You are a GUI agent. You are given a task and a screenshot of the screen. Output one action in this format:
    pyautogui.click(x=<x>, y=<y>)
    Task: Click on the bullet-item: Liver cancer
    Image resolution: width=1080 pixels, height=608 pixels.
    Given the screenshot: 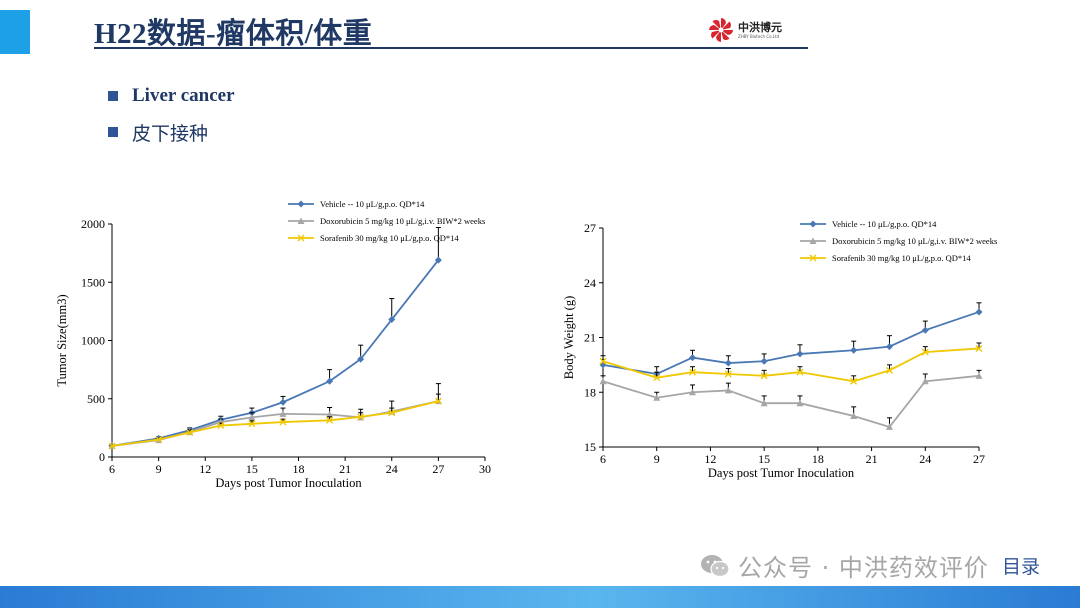 What is the action you would take?
    pyautogui.click(x=171, y=96)
    